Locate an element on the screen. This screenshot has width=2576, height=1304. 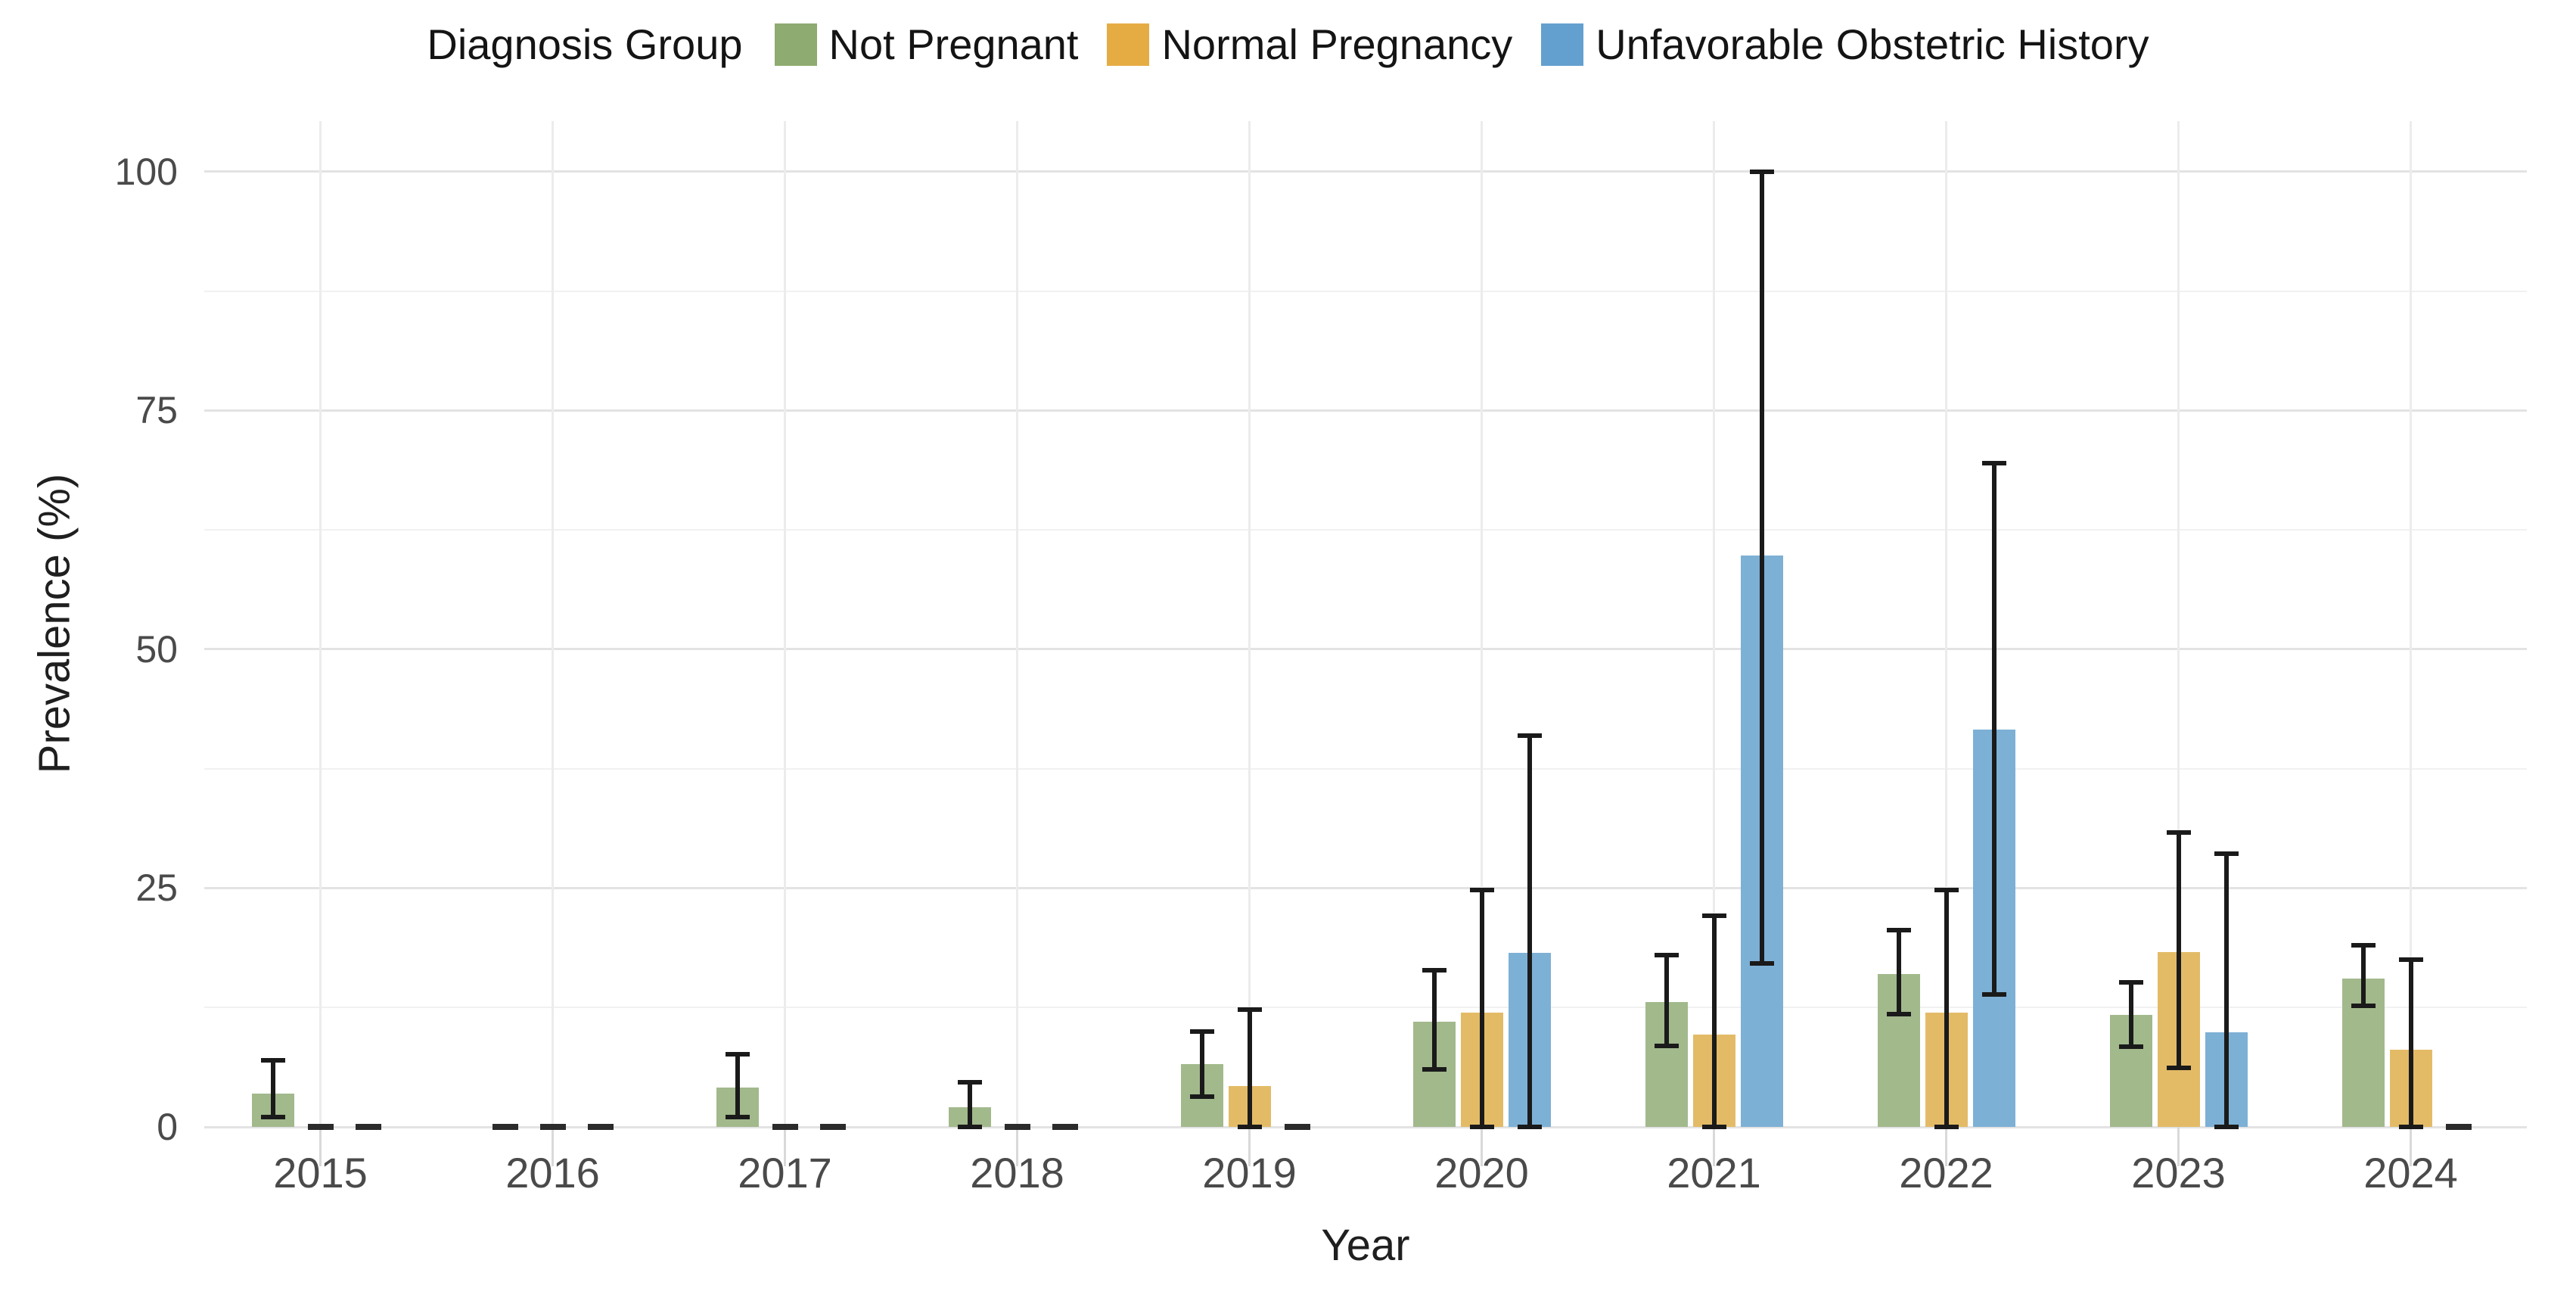
errorbar-cap-bottom-2020-unfavorable-obstetric-history is located at coordinates (1529, 1127).